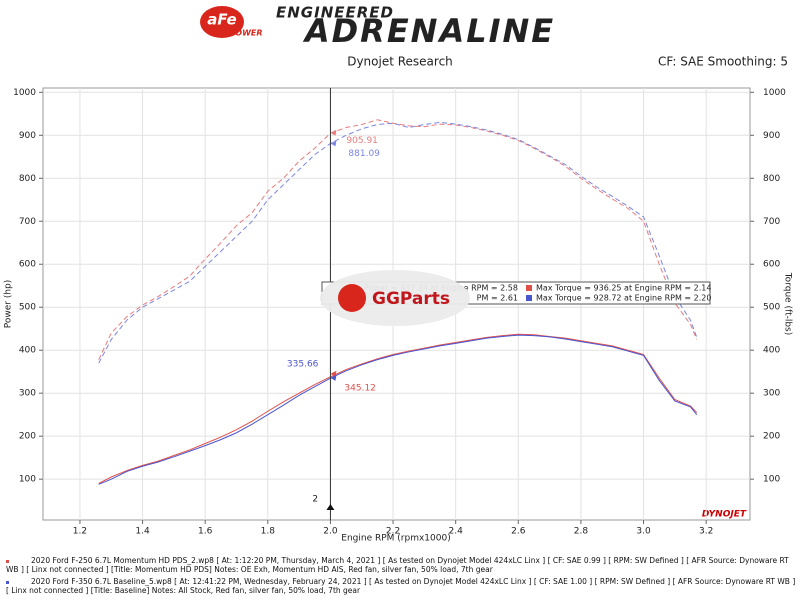 The image size is (800, 600). I want to click on y-tick-label: 500, so click(27, 308).